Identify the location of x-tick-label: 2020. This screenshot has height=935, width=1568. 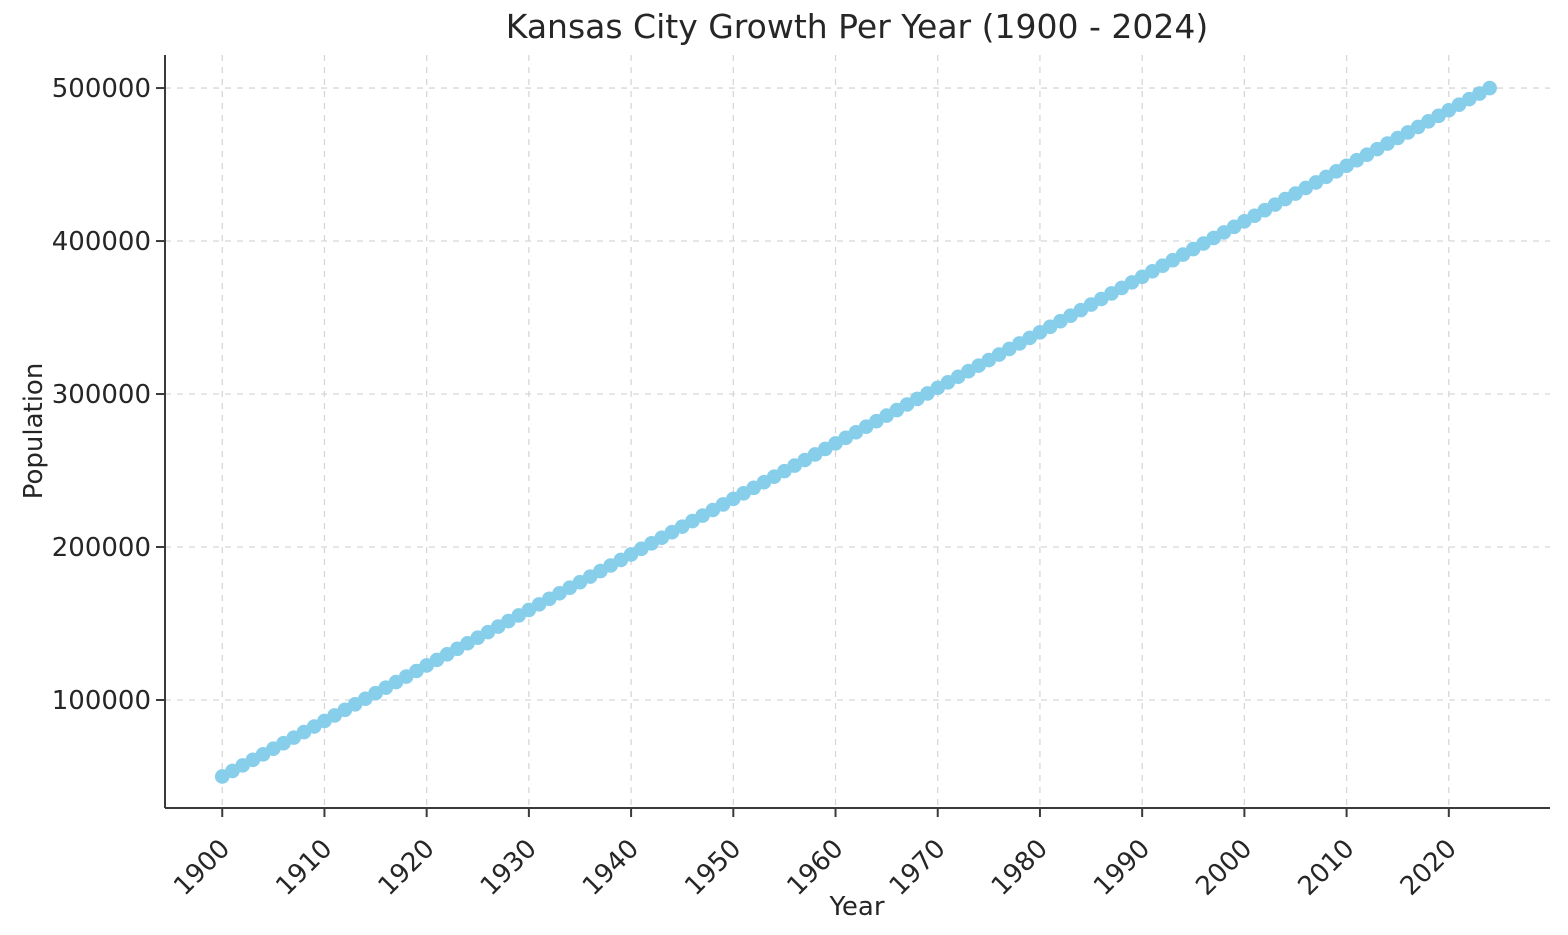
(1429, 868).